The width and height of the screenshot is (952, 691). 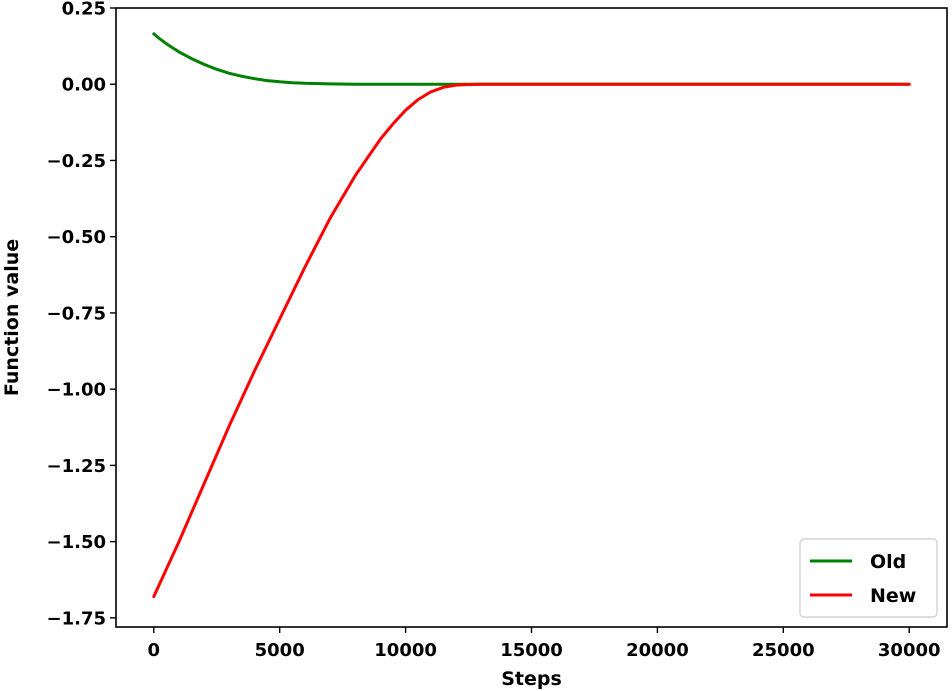 I want to click on legend-label: New, so click(x=893, y=596).